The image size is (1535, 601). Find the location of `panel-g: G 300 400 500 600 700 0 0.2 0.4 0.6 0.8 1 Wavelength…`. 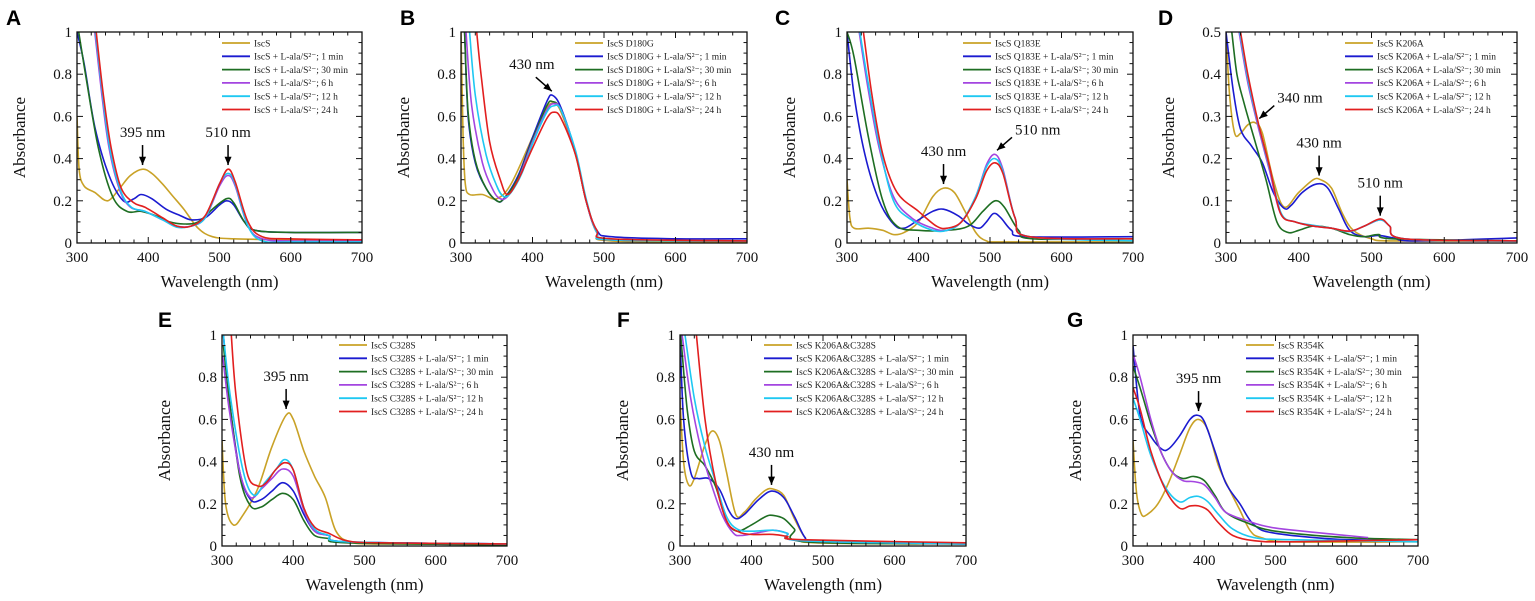

panel-g: G 300 400 500 600 700 0 0.2 0.4 0.6 0.8 1 Wavelength… is located at coordinates (1247, 451).